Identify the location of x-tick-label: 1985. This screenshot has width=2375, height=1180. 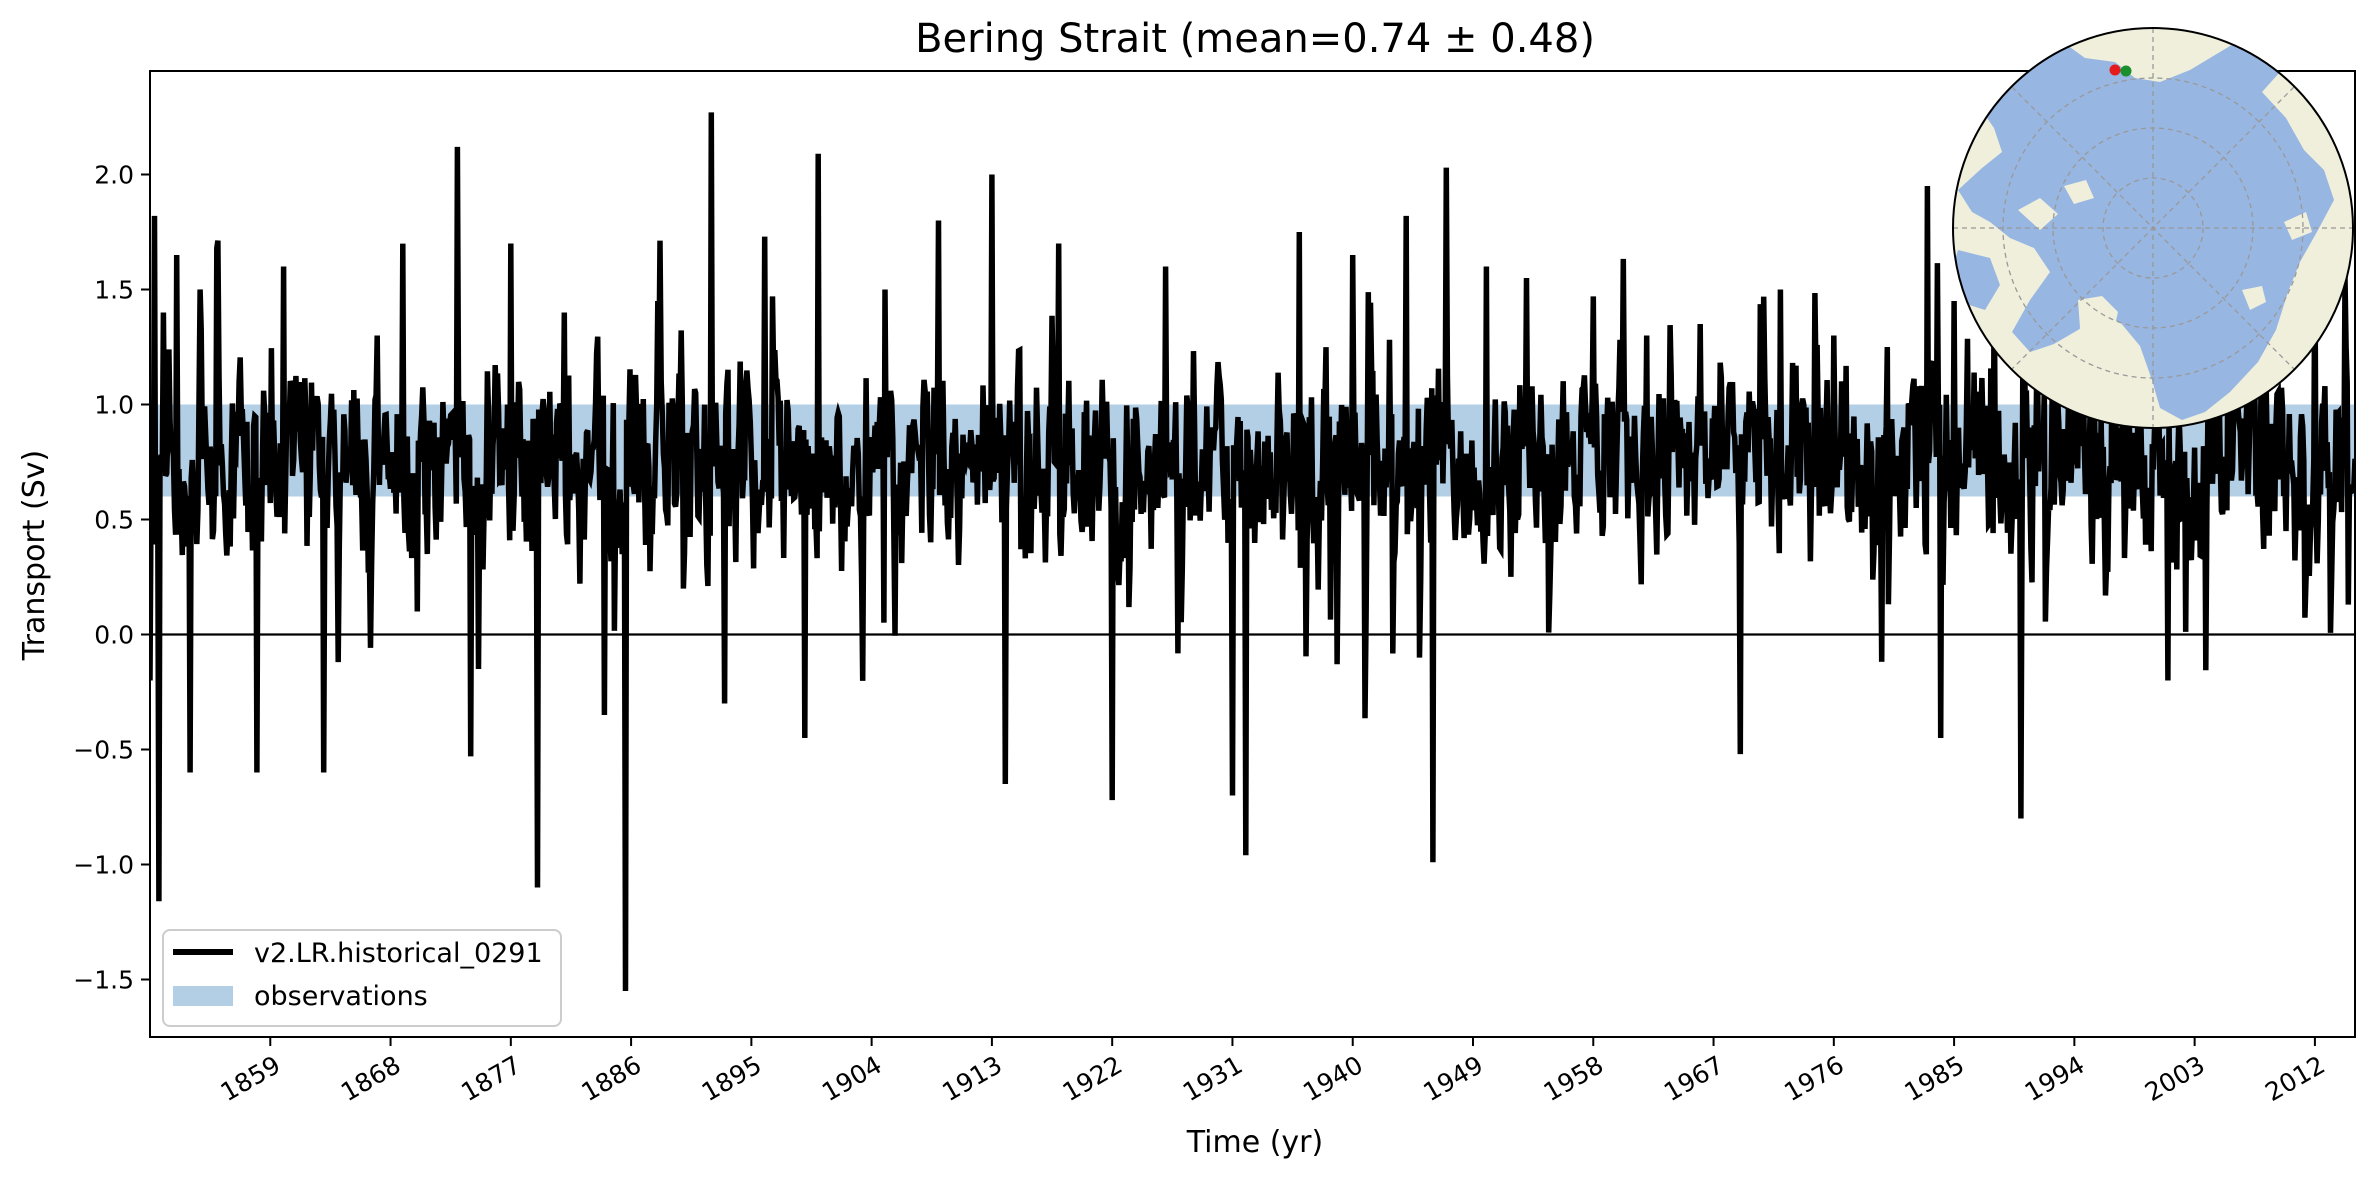
(1934, 1078).